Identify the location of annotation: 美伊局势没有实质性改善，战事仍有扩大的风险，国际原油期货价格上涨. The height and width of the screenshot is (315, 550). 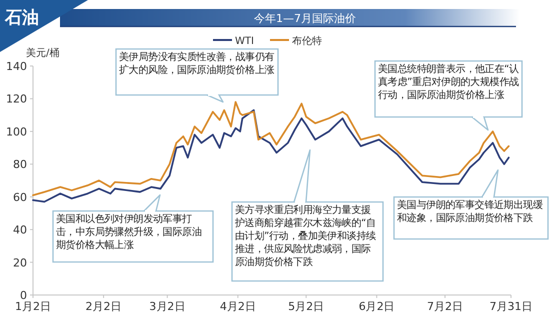
(197, 72).